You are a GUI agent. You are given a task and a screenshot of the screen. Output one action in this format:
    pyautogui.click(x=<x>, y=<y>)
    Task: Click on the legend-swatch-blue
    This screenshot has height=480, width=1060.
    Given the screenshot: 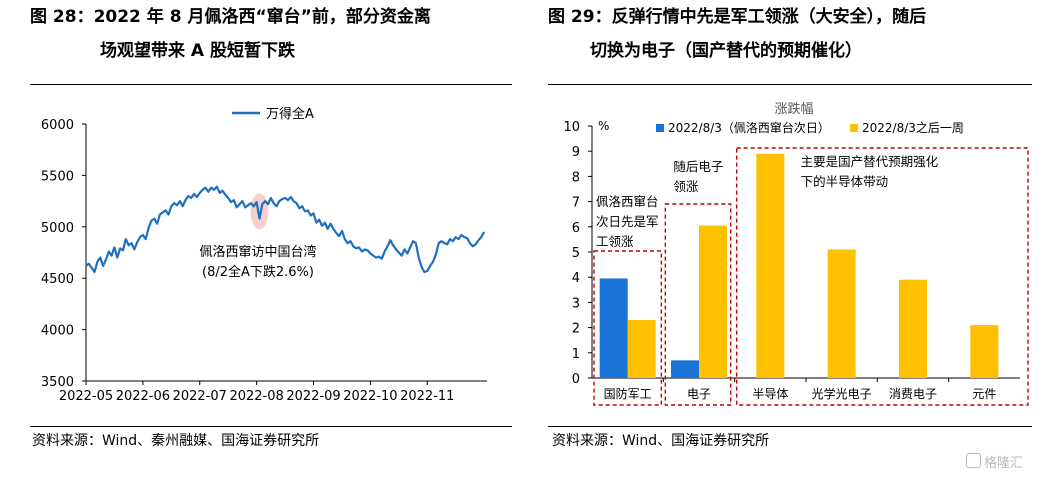 What is the action you would take?
    pyautogui.click(x=660, y=128)
    